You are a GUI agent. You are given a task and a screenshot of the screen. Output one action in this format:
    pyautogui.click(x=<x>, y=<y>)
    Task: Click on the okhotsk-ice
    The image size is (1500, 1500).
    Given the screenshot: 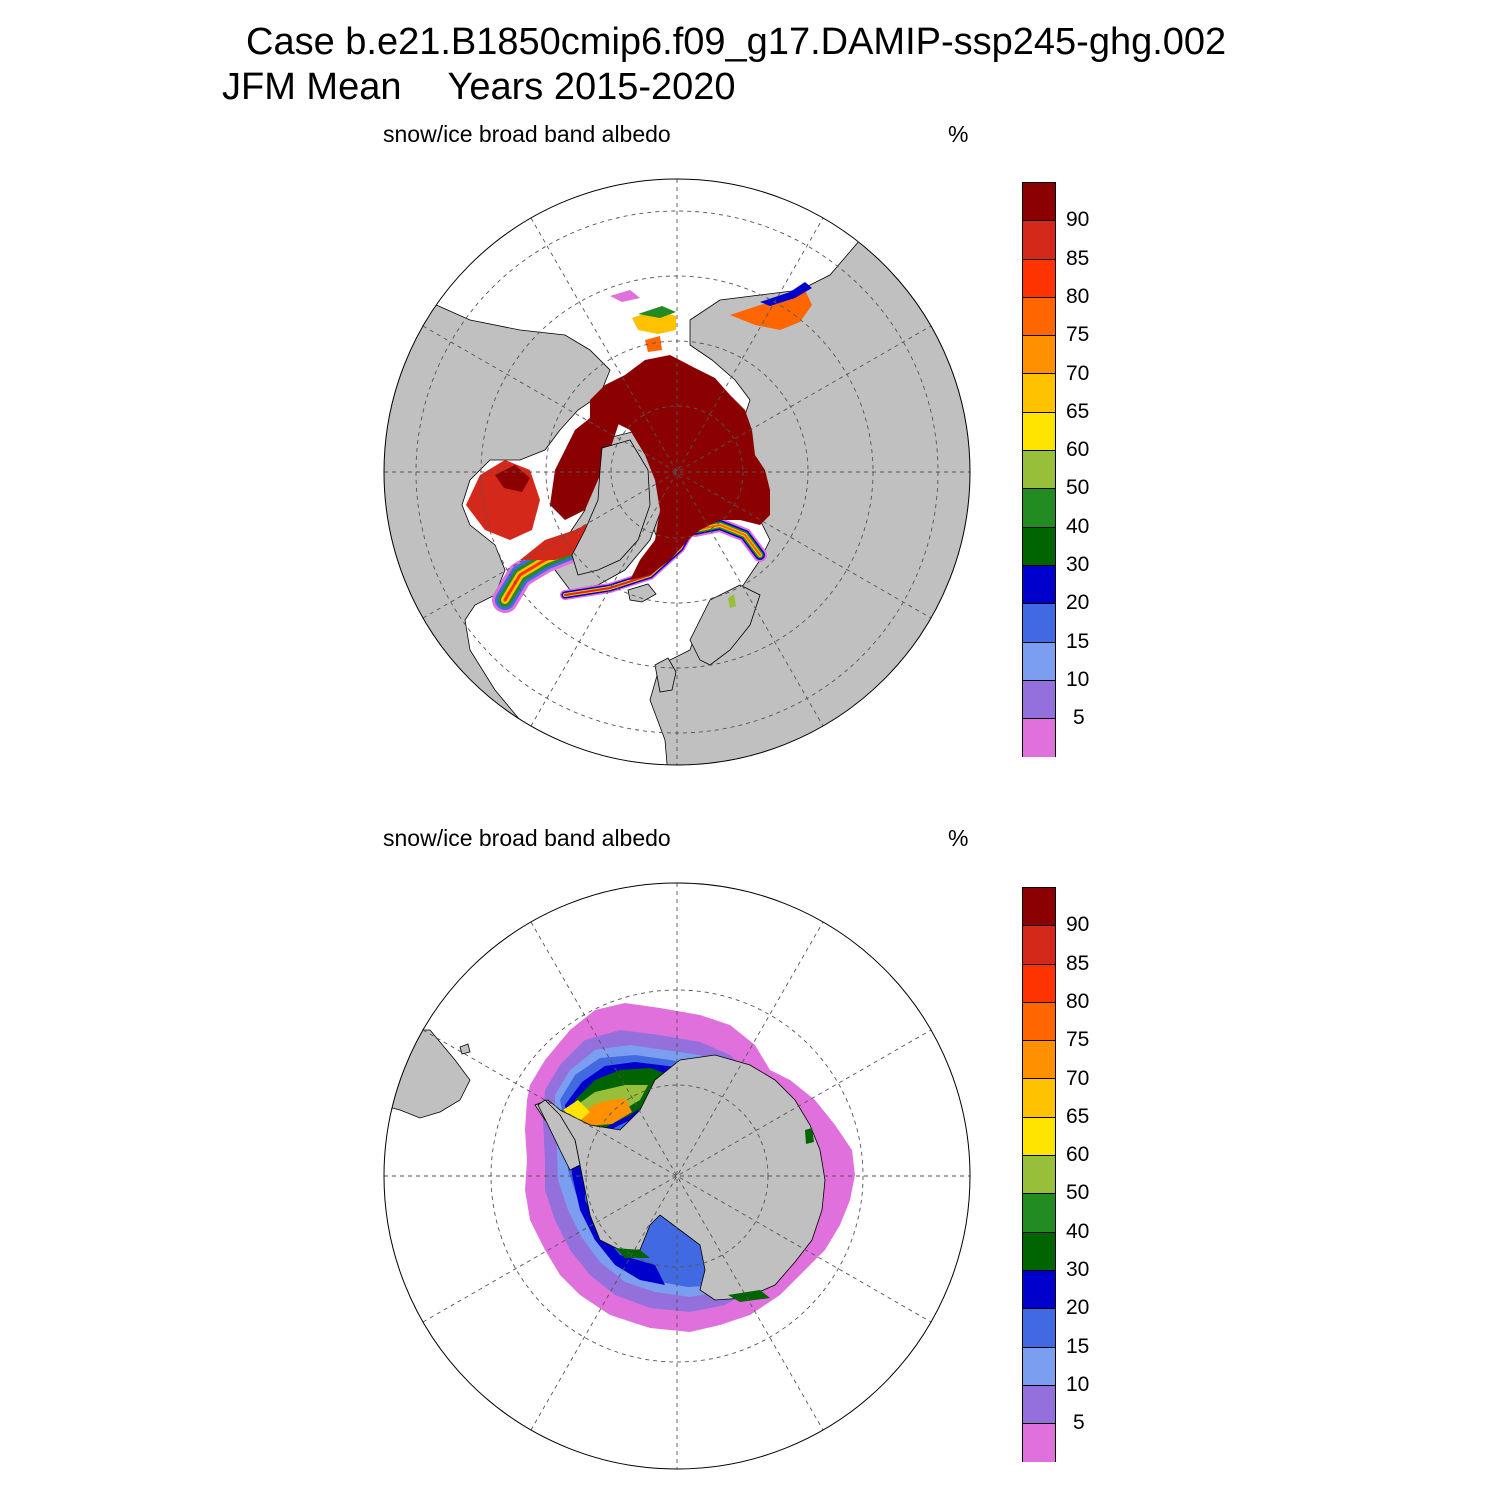 What is the action you would take?
    pyautogui.click(x=771, y=310)
    